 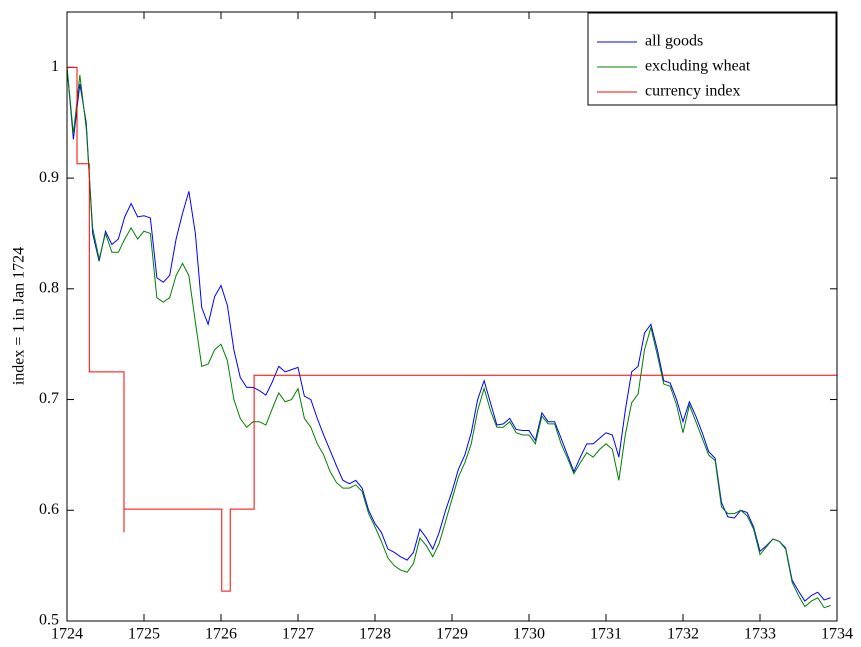 What do you see at coordinates (49, 620) in the screenshot?
I see `y-tick-label: 0.5` at bounding box center [49, 620].